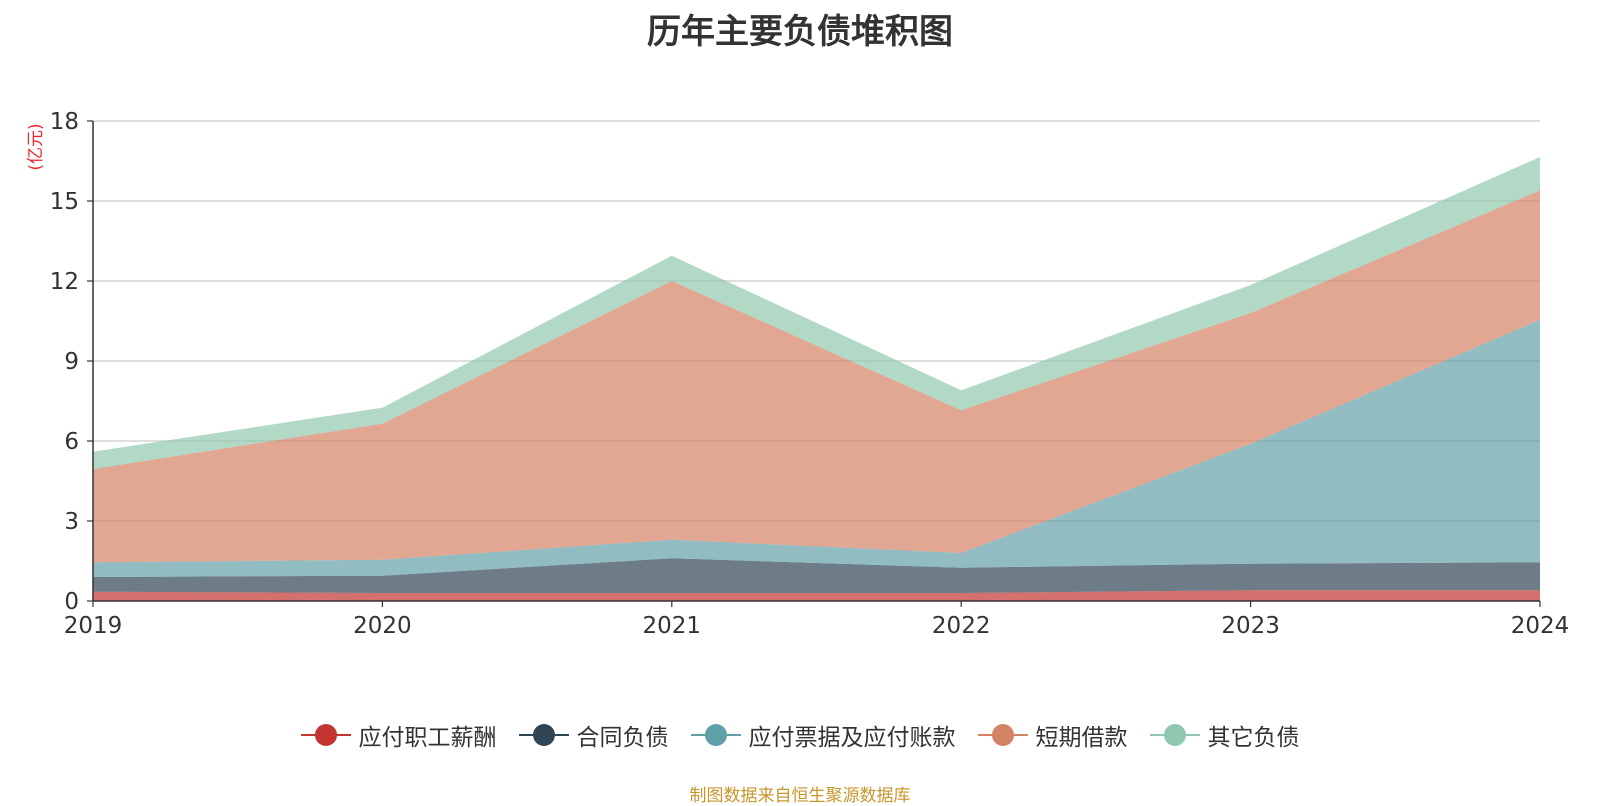 The image size is (1600, 806). I want to click on legend-item-5: 其它负债, so click(1224, 735).